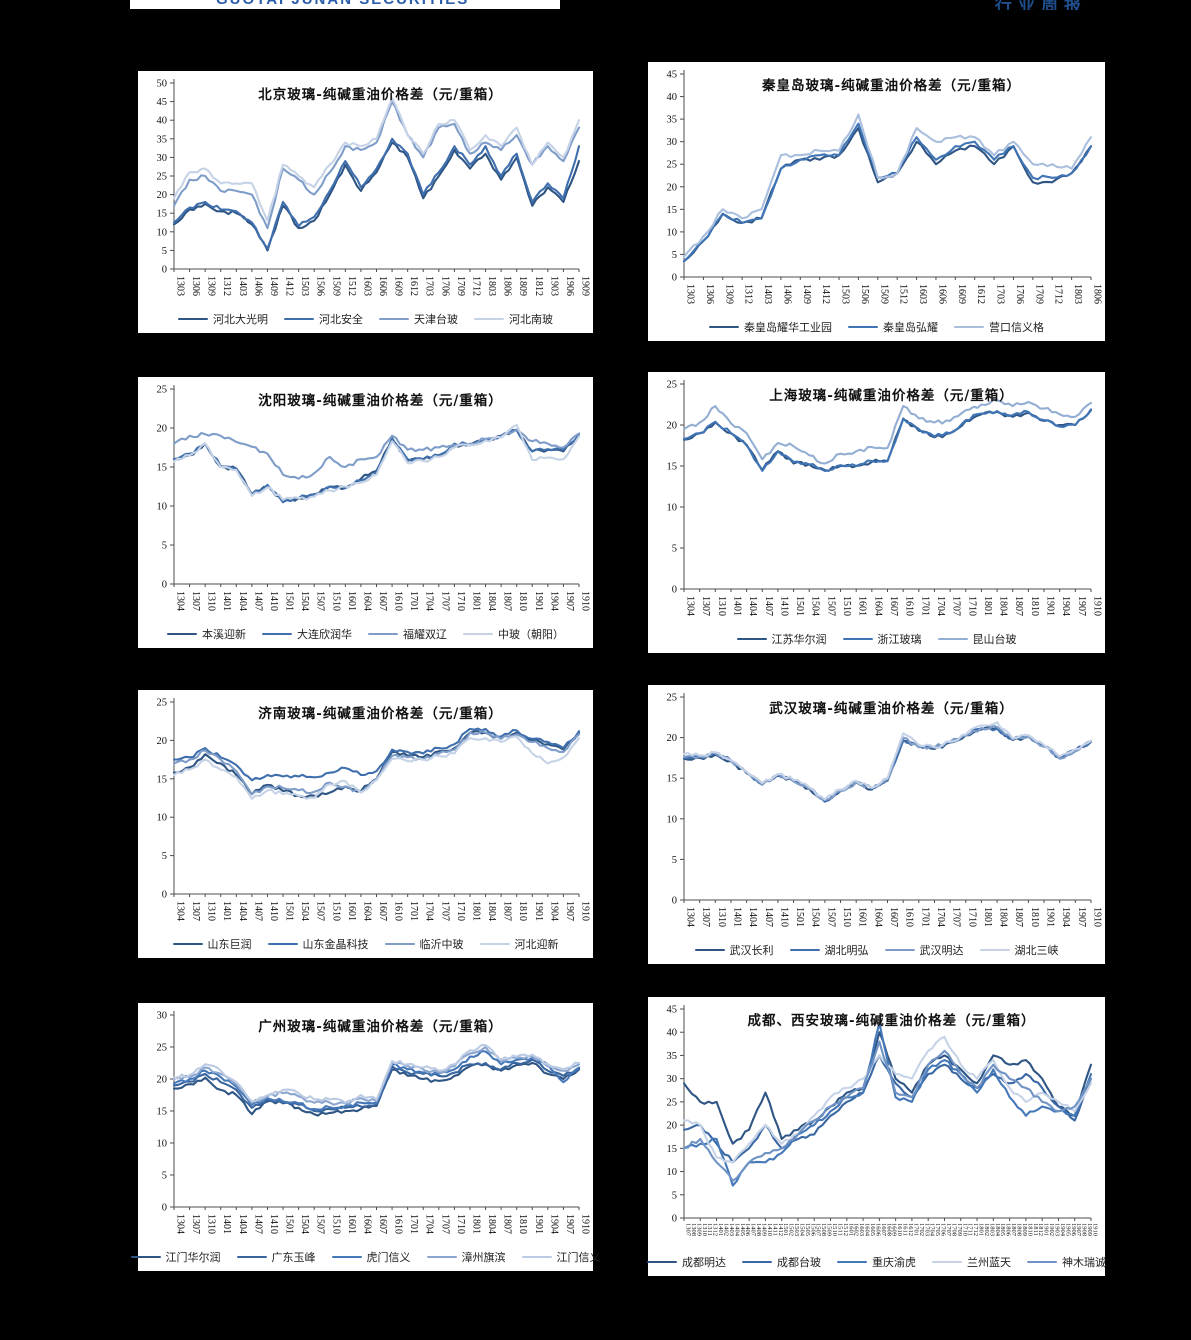 Image resolution: width=1191 pixels, height=1340 pixels. Describe the element at coordinates (882, 639) in the screenshot. I see `legend-item: 浙江玻璃` at that location.